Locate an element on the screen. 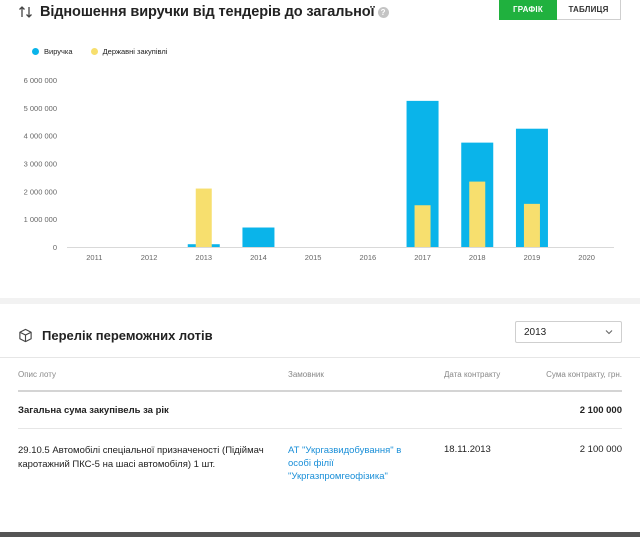 This screenshot has width=640, height=537. footer-strip is located at coordinates (320, 534).